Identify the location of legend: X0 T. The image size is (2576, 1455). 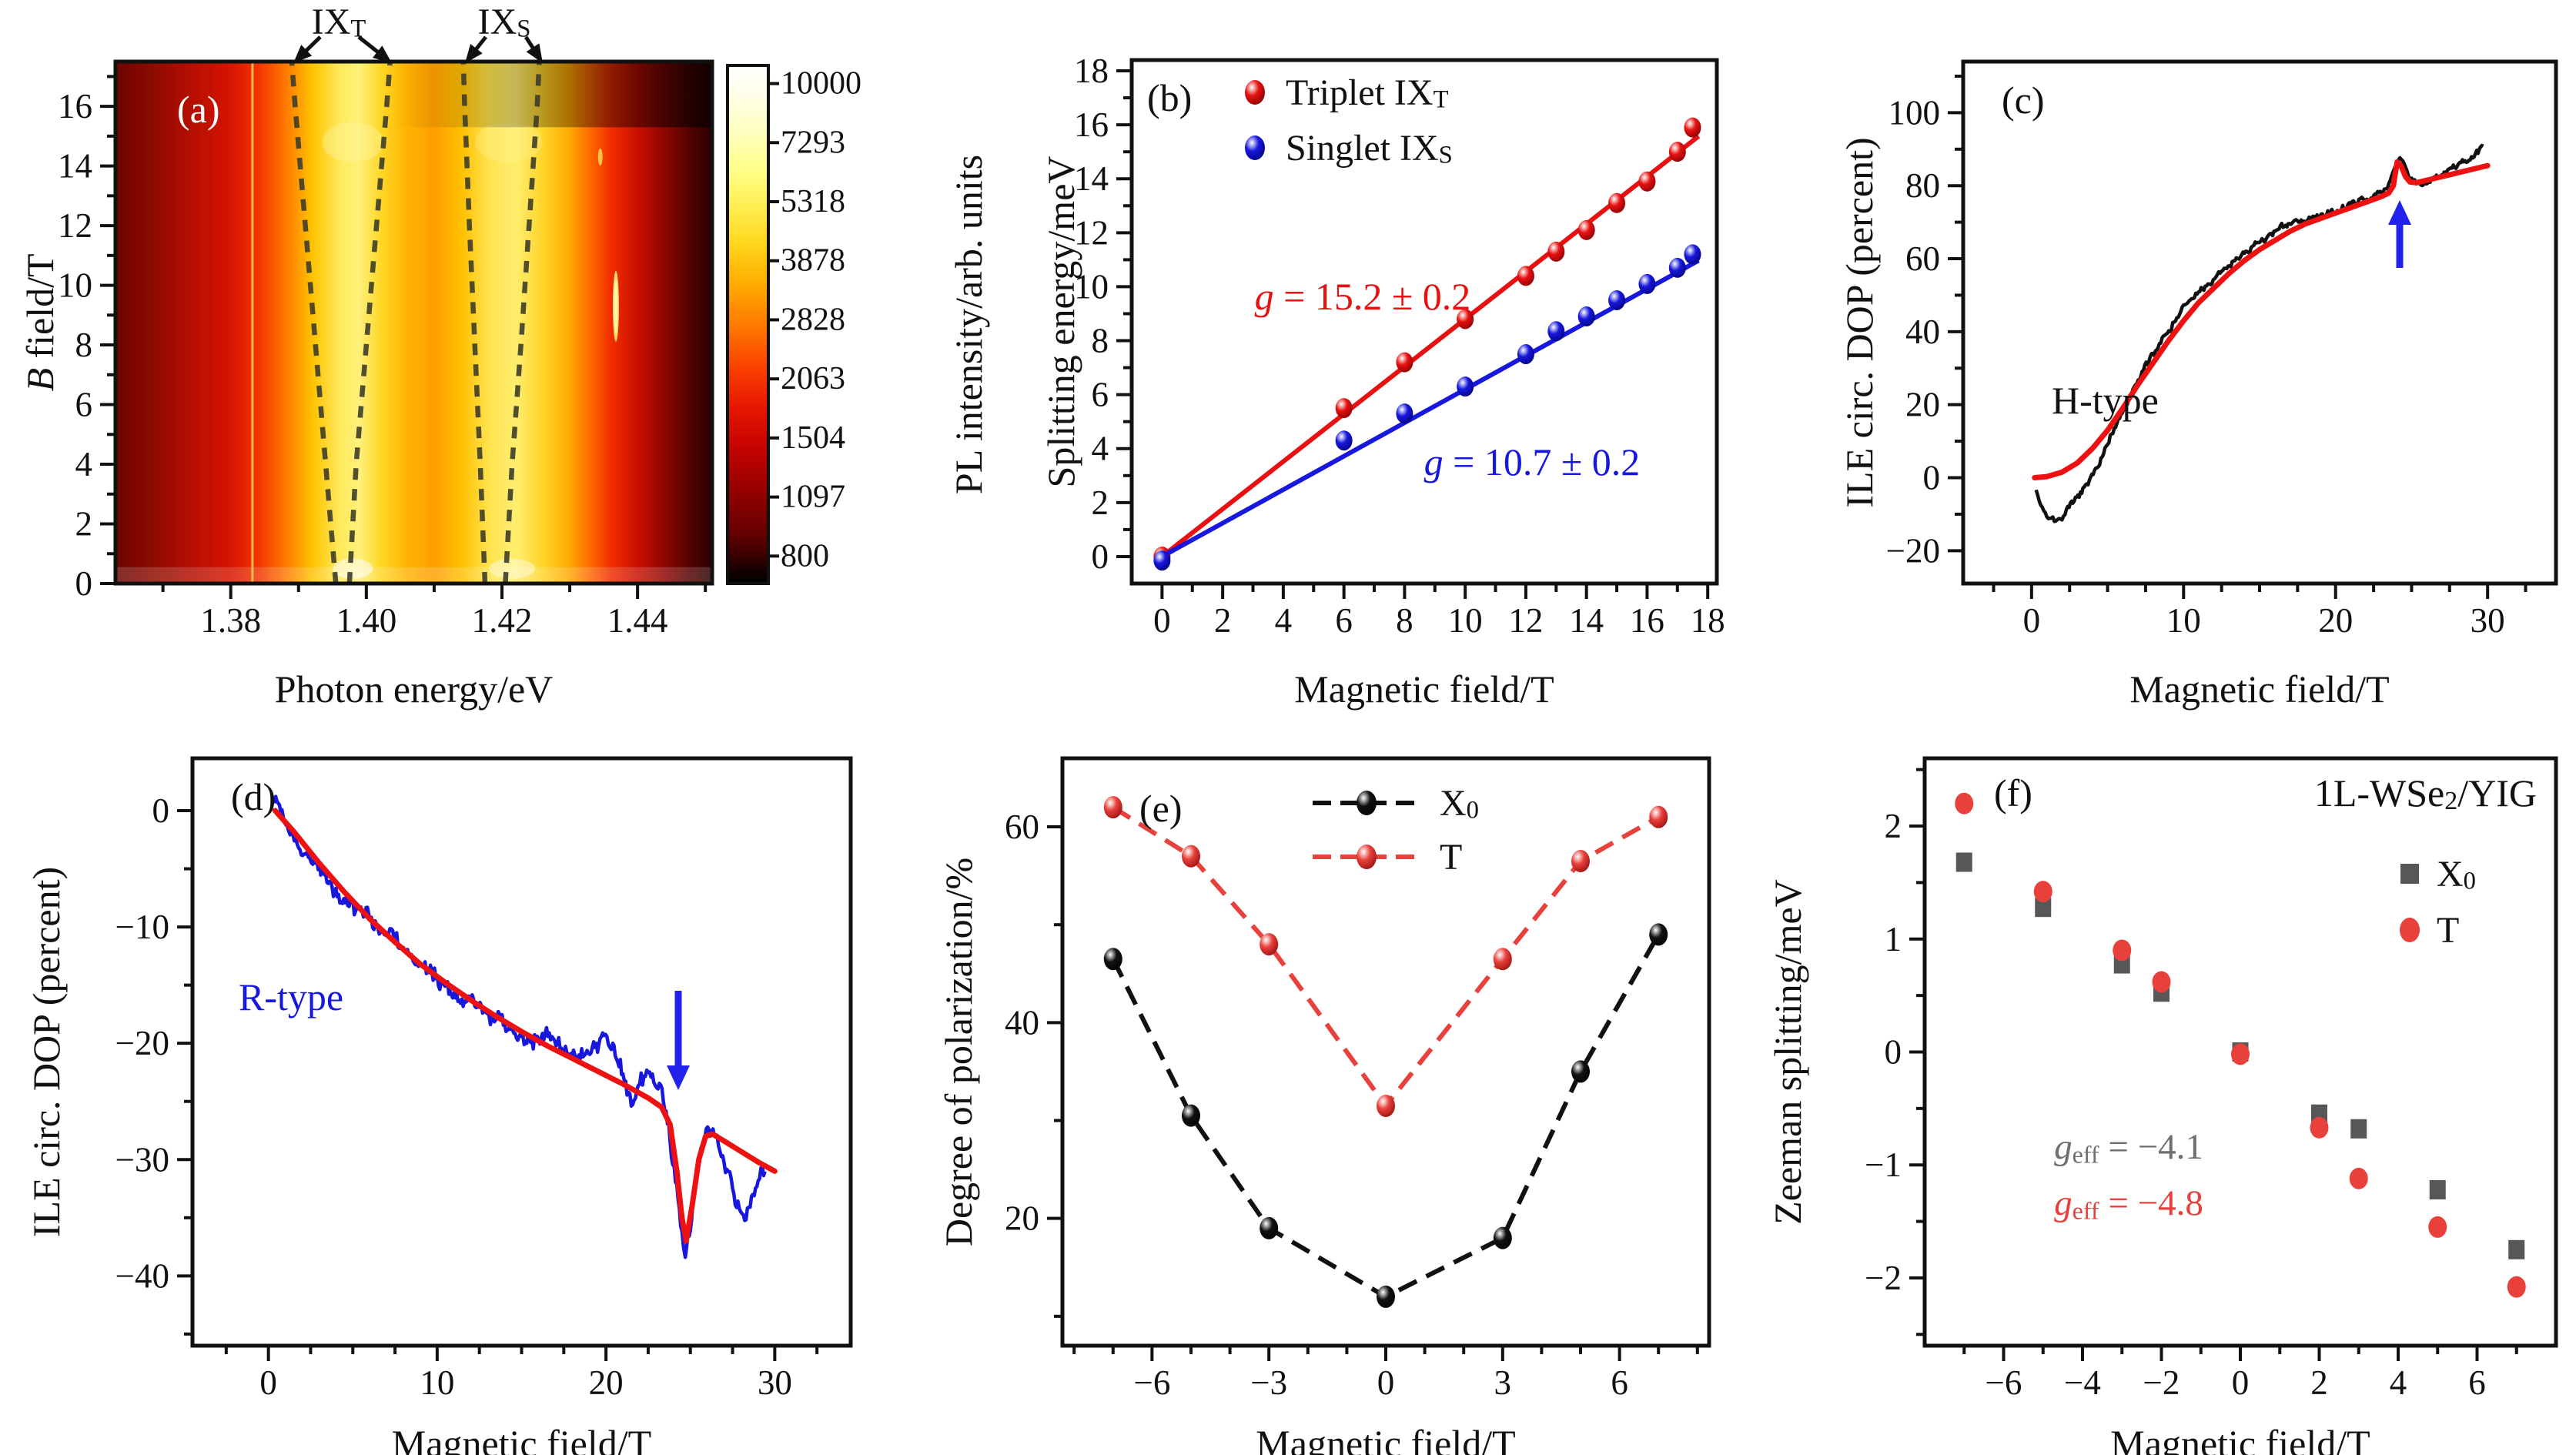
(2438, 902).